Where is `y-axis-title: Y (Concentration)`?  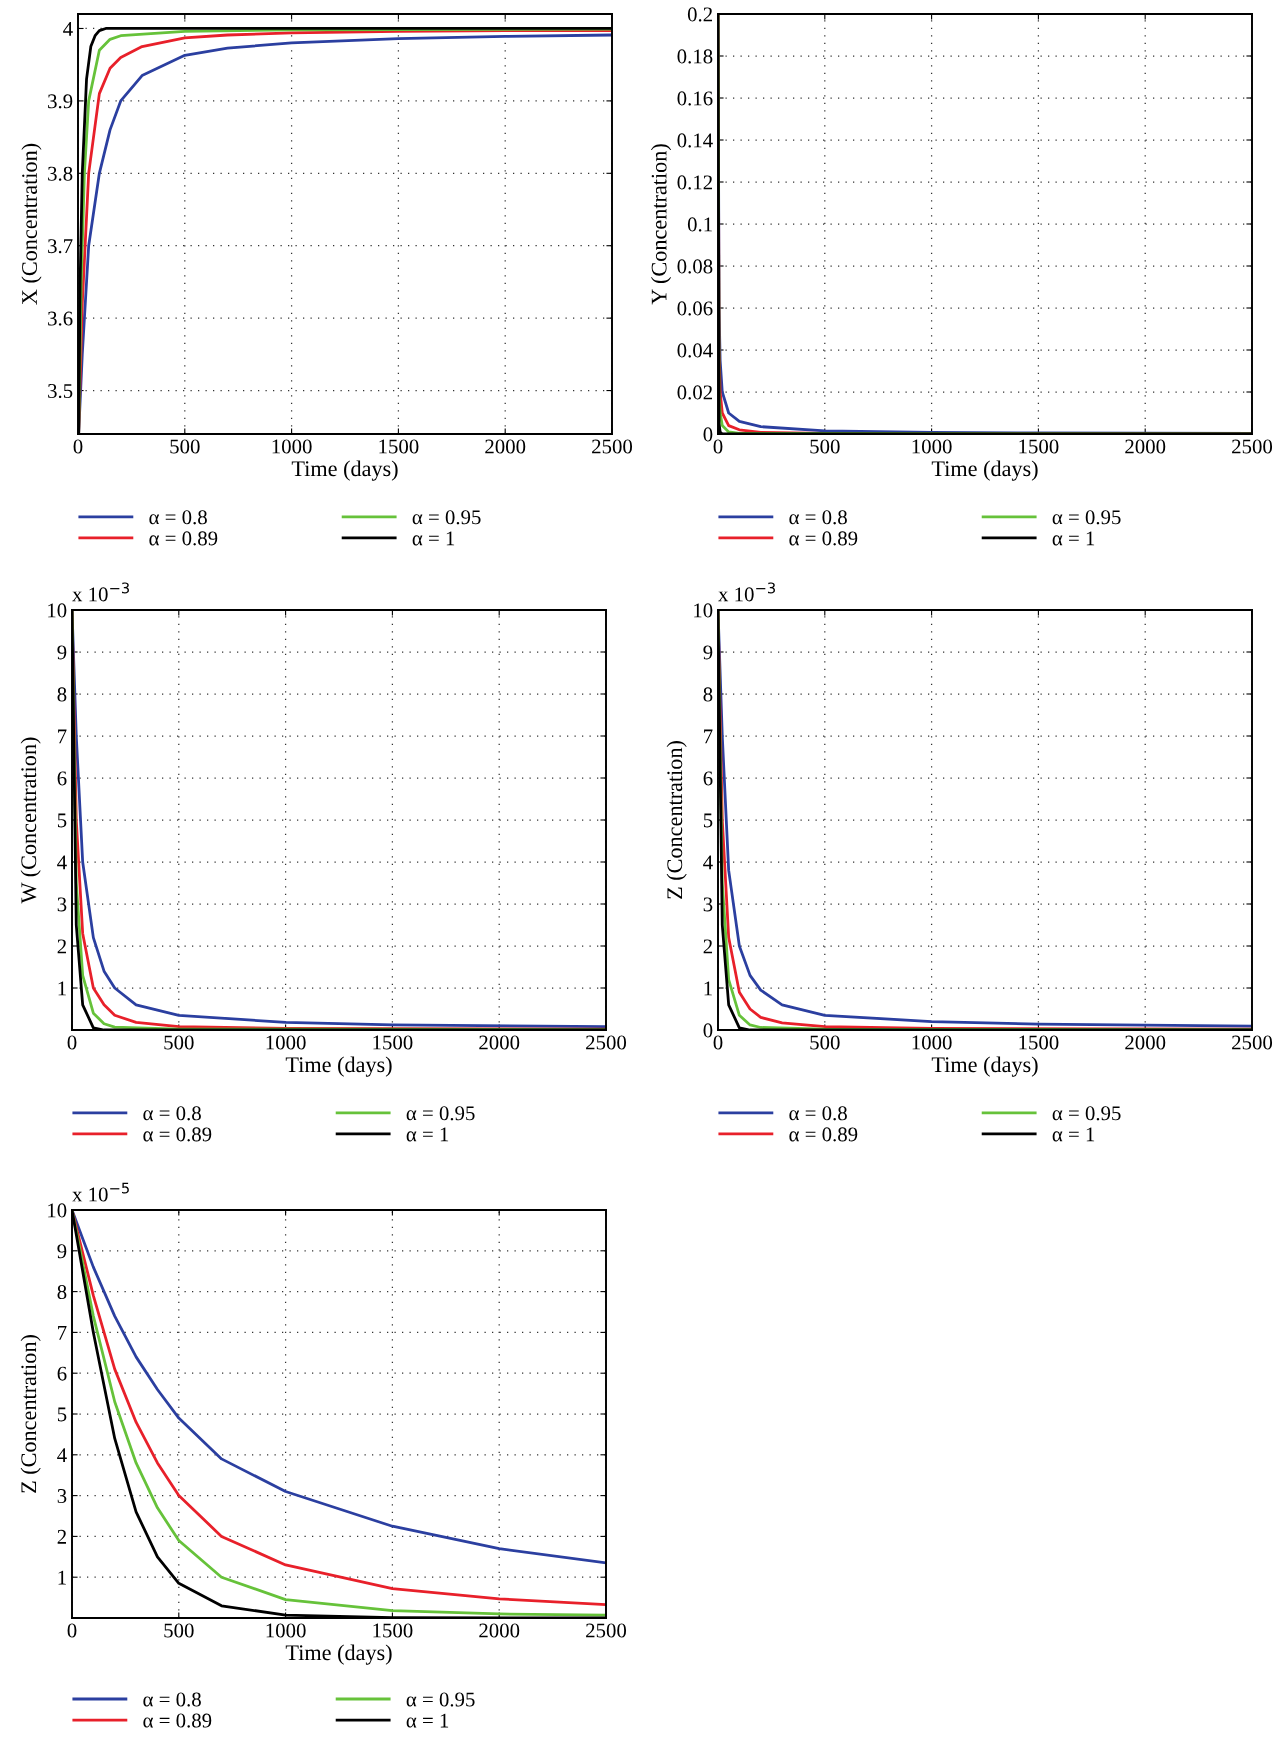 y-axis-title: Y (Concentration) is located at coordinates (661, 224).